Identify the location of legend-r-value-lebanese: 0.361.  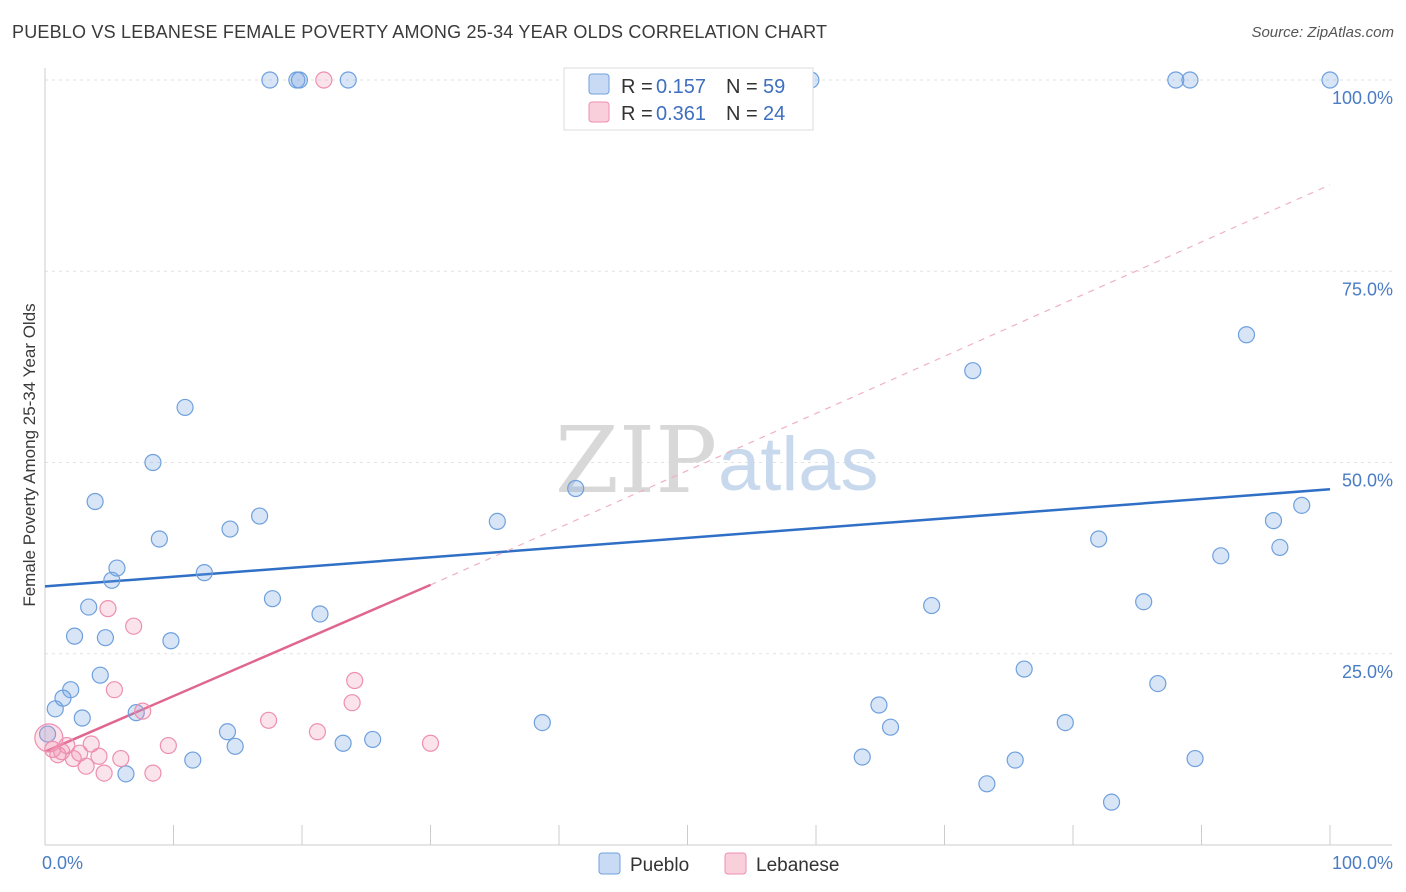
(681, 114).